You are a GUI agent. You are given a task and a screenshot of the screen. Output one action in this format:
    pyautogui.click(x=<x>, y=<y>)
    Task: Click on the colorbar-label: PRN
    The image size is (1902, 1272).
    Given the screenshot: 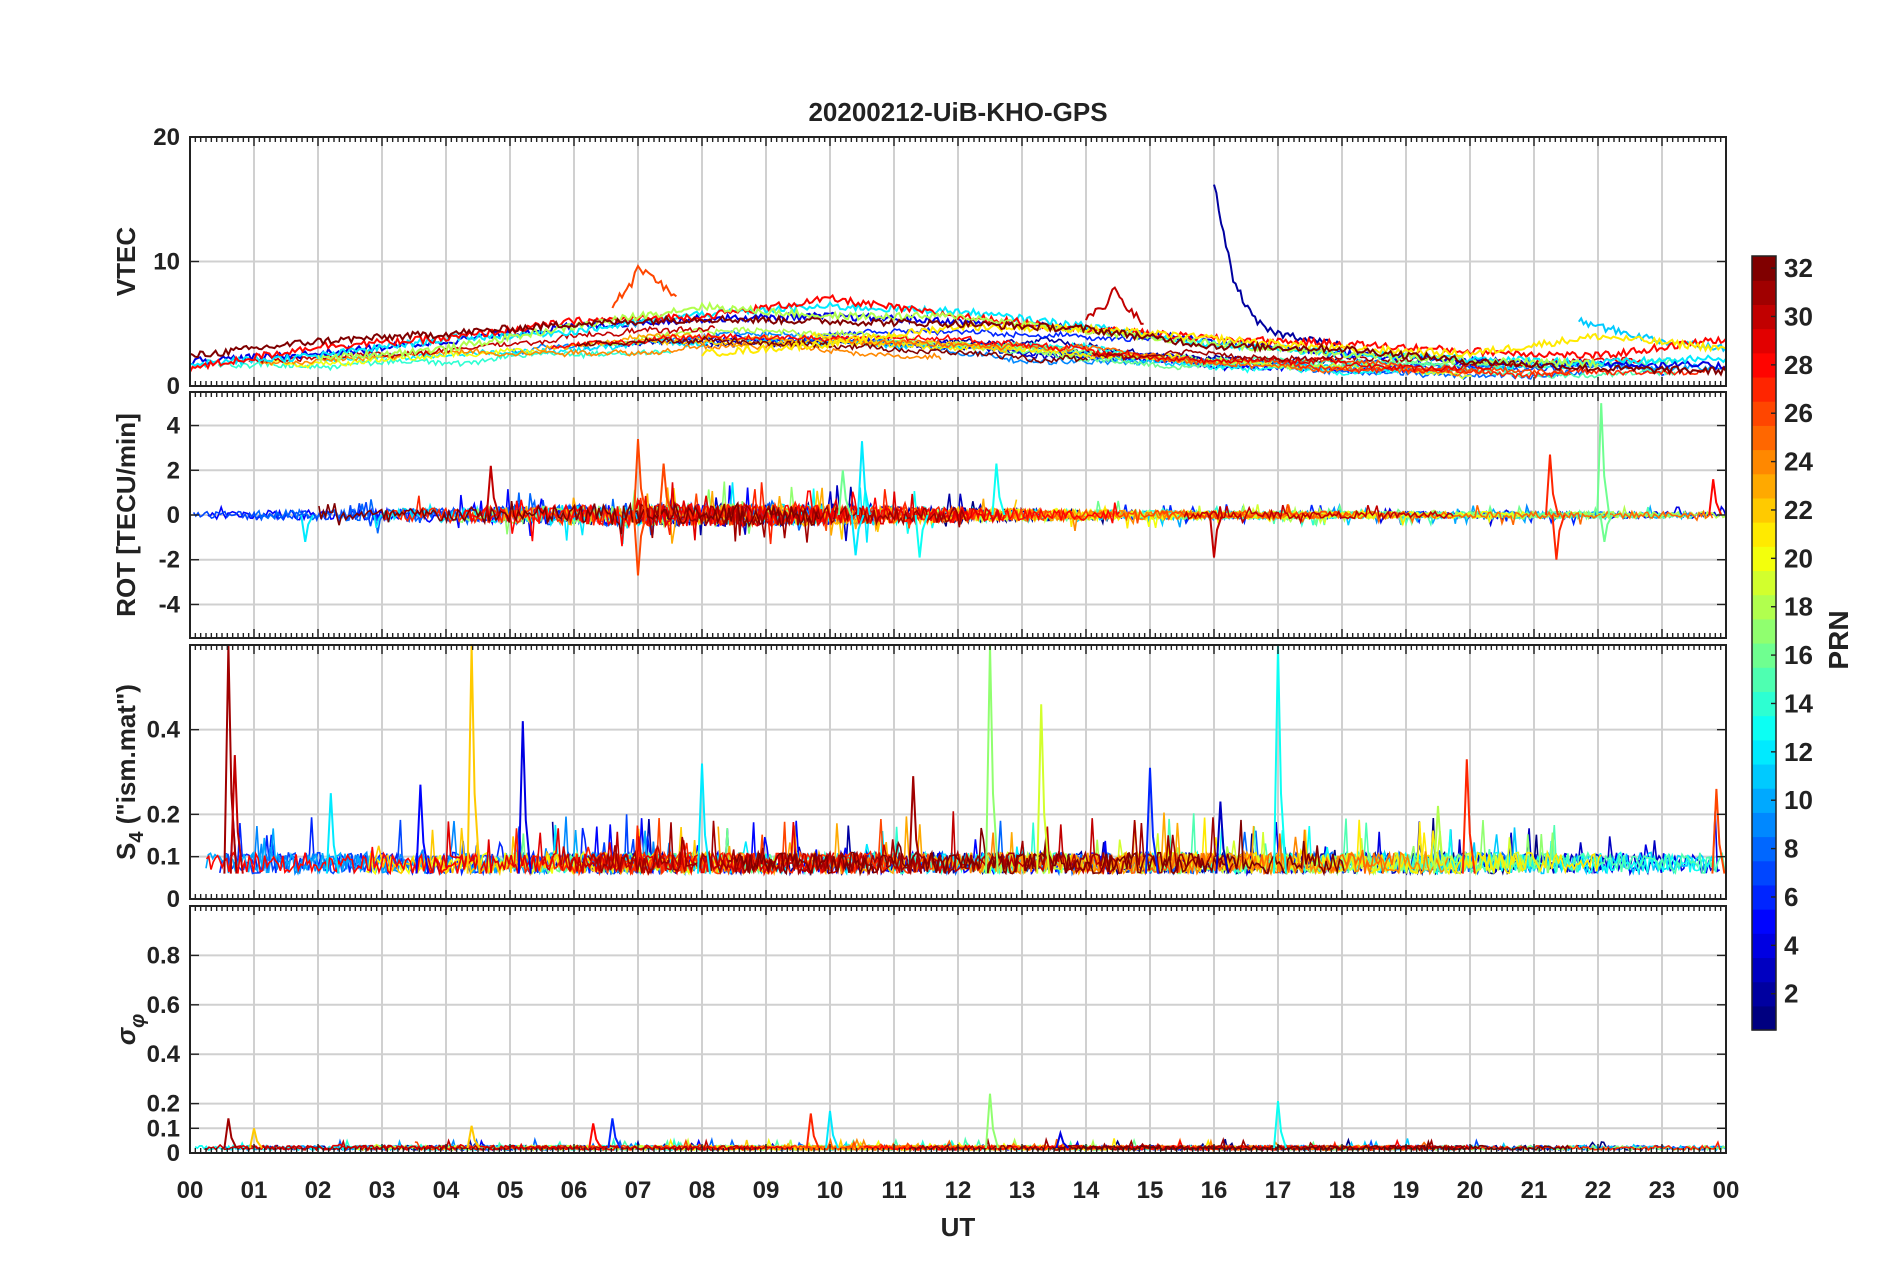 What is the action you would take?
    pyautogui.click(x=1838, y=639)
    